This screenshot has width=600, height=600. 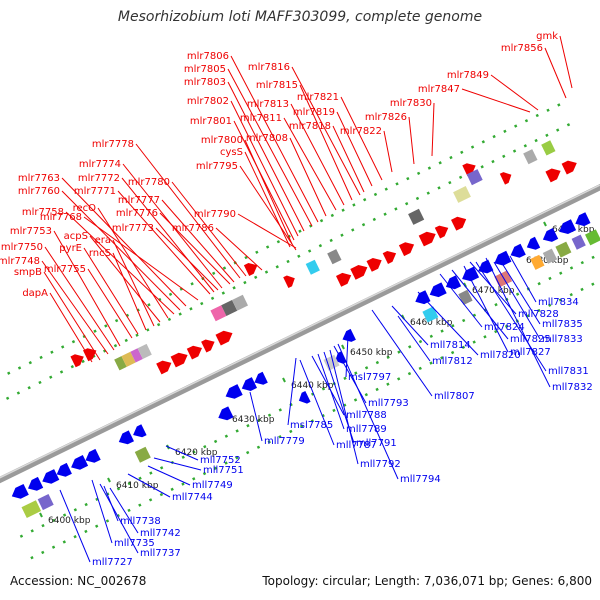 I want to click on reverse-gene-label: mll7749, so click(x=212, y=485).